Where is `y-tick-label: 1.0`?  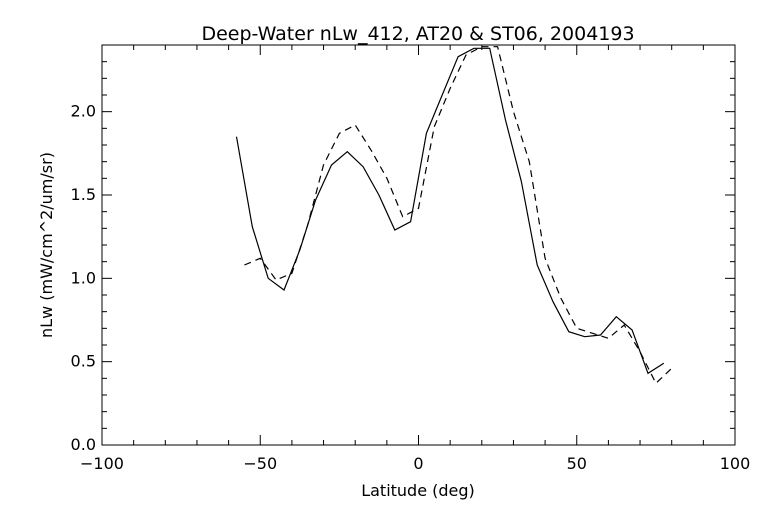 y-tick-label: 1.0 is located at coordinates (83, 277).